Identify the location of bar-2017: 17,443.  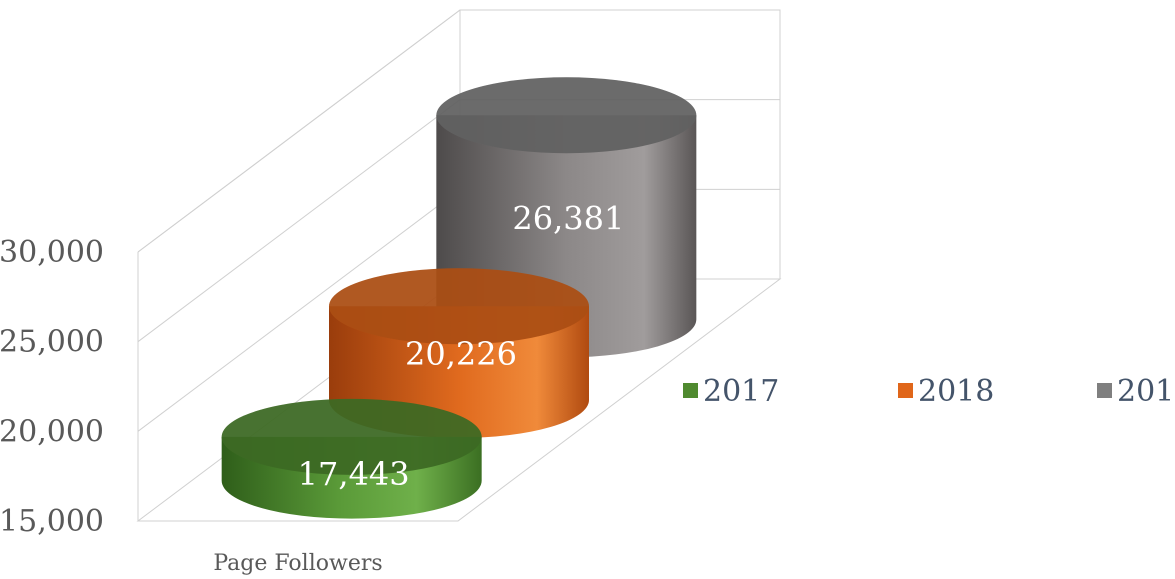
(351, 458).